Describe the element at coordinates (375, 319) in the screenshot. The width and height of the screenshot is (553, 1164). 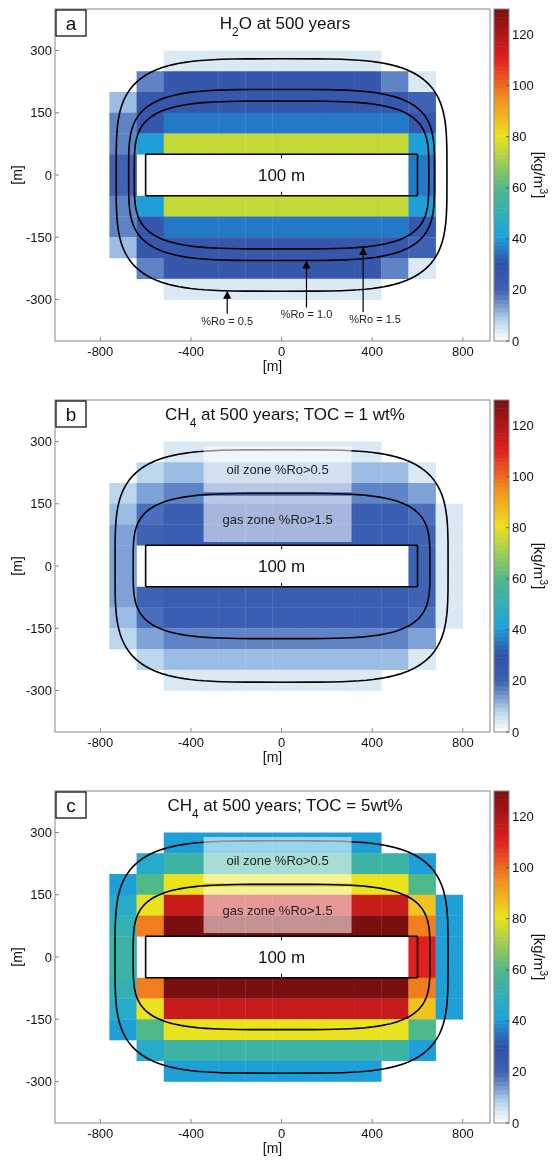
I see `annotation: %Ro = 1.5` at that location.